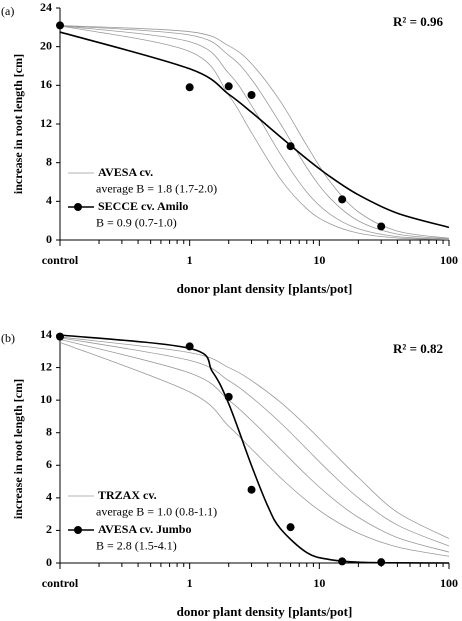 The height and width of the screenshot is (621, 462). Describe the element at coordinates (46, 334) in the screenshot. I see `y-tick-label: 14` at that location.